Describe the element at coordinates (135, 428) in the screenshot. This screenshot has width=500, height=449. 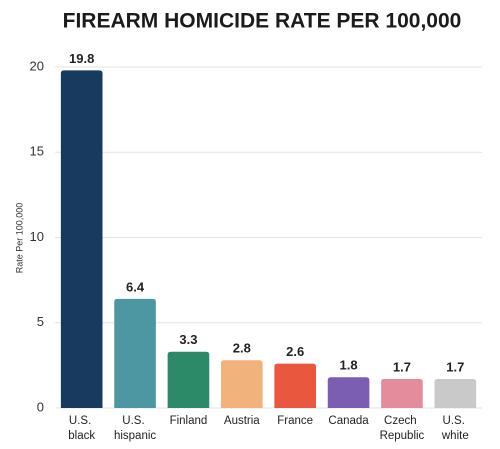
I see `x-tick-label: U.S. hispanic` at that location.